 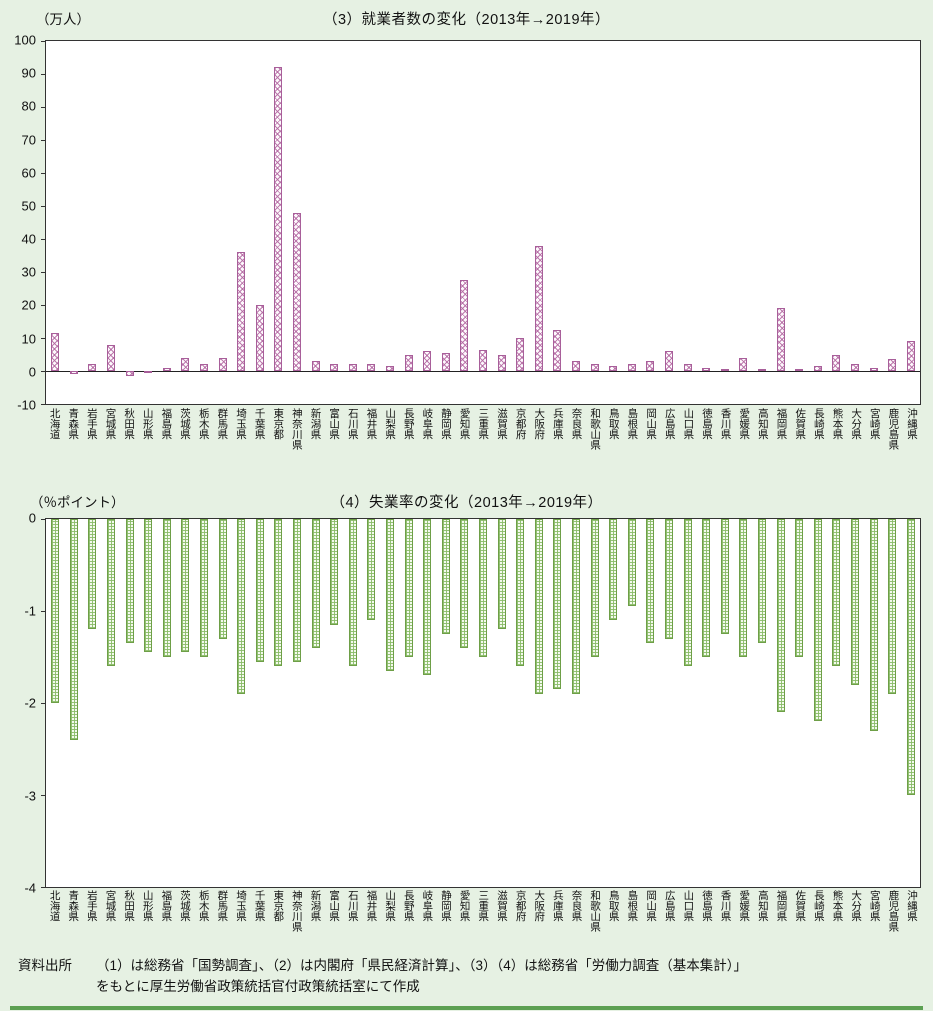 What do you see at coordinates (520, 923) in the screenshot?
I see `x-axis-label: 京都府` at bounding box center [520, 923].